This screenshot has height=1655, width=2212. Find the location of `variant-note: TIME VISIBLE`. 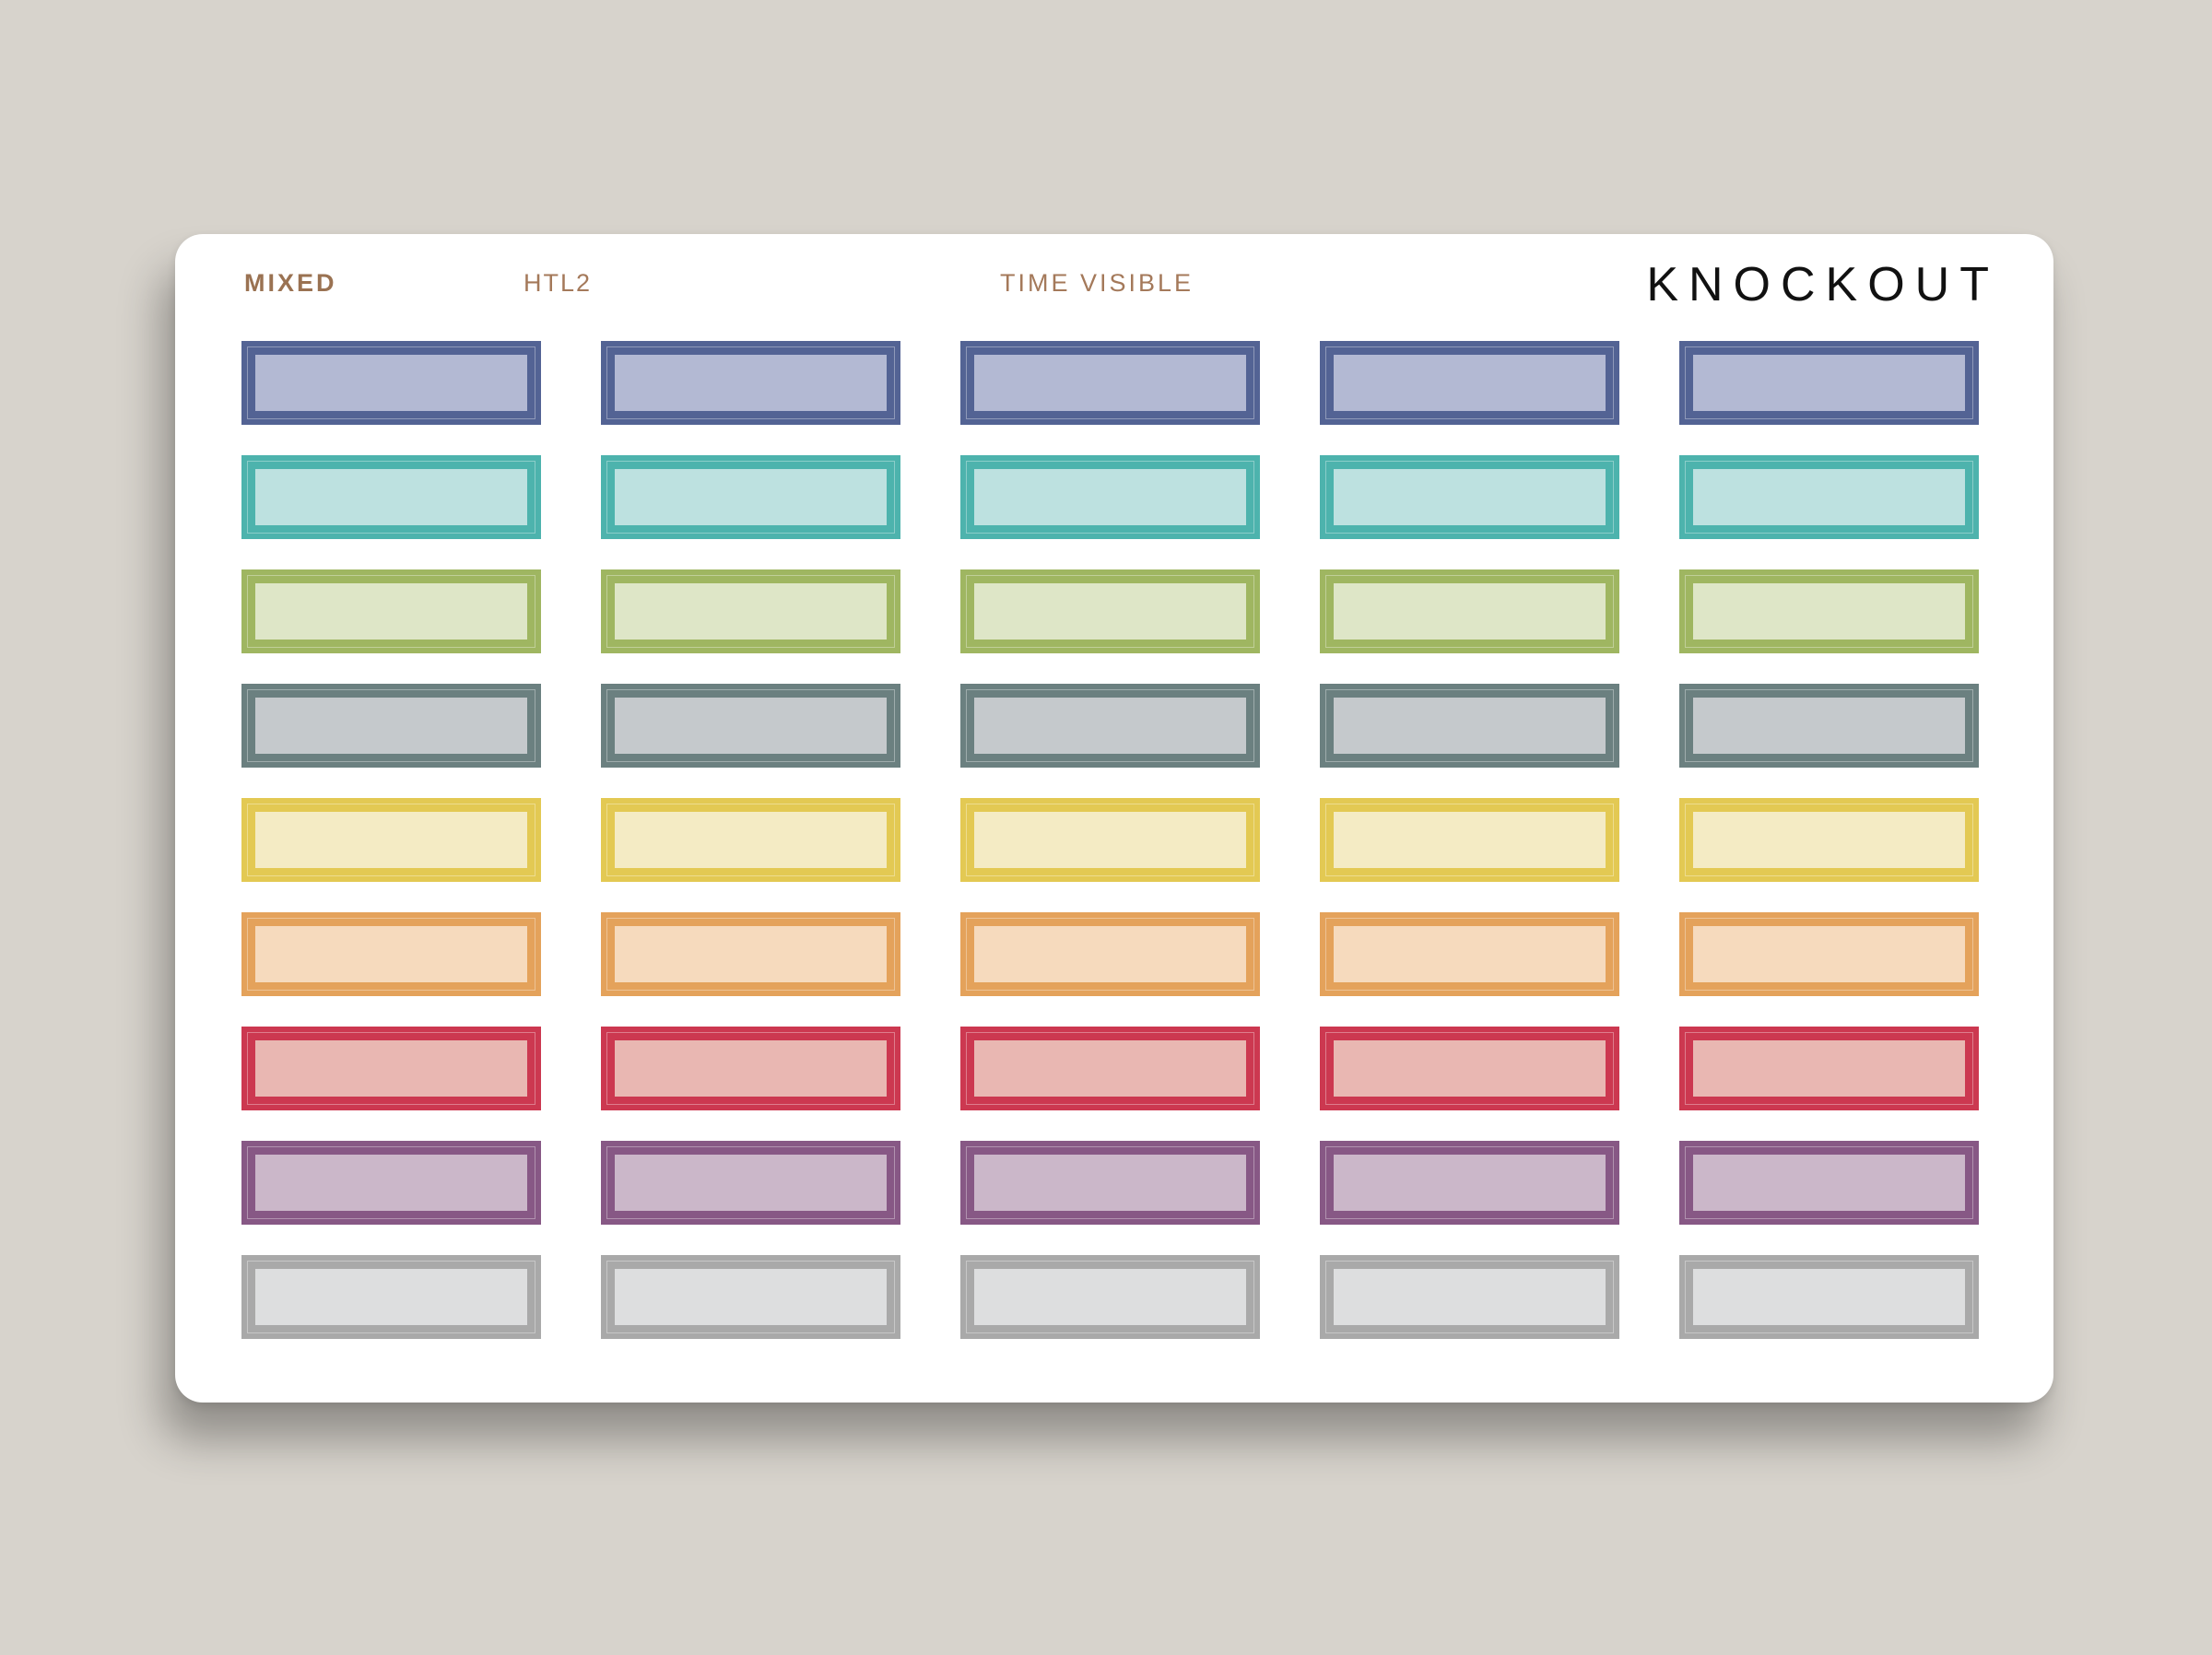

variant-note: TIME VISIBLE is located at coordinates (1097, 283).